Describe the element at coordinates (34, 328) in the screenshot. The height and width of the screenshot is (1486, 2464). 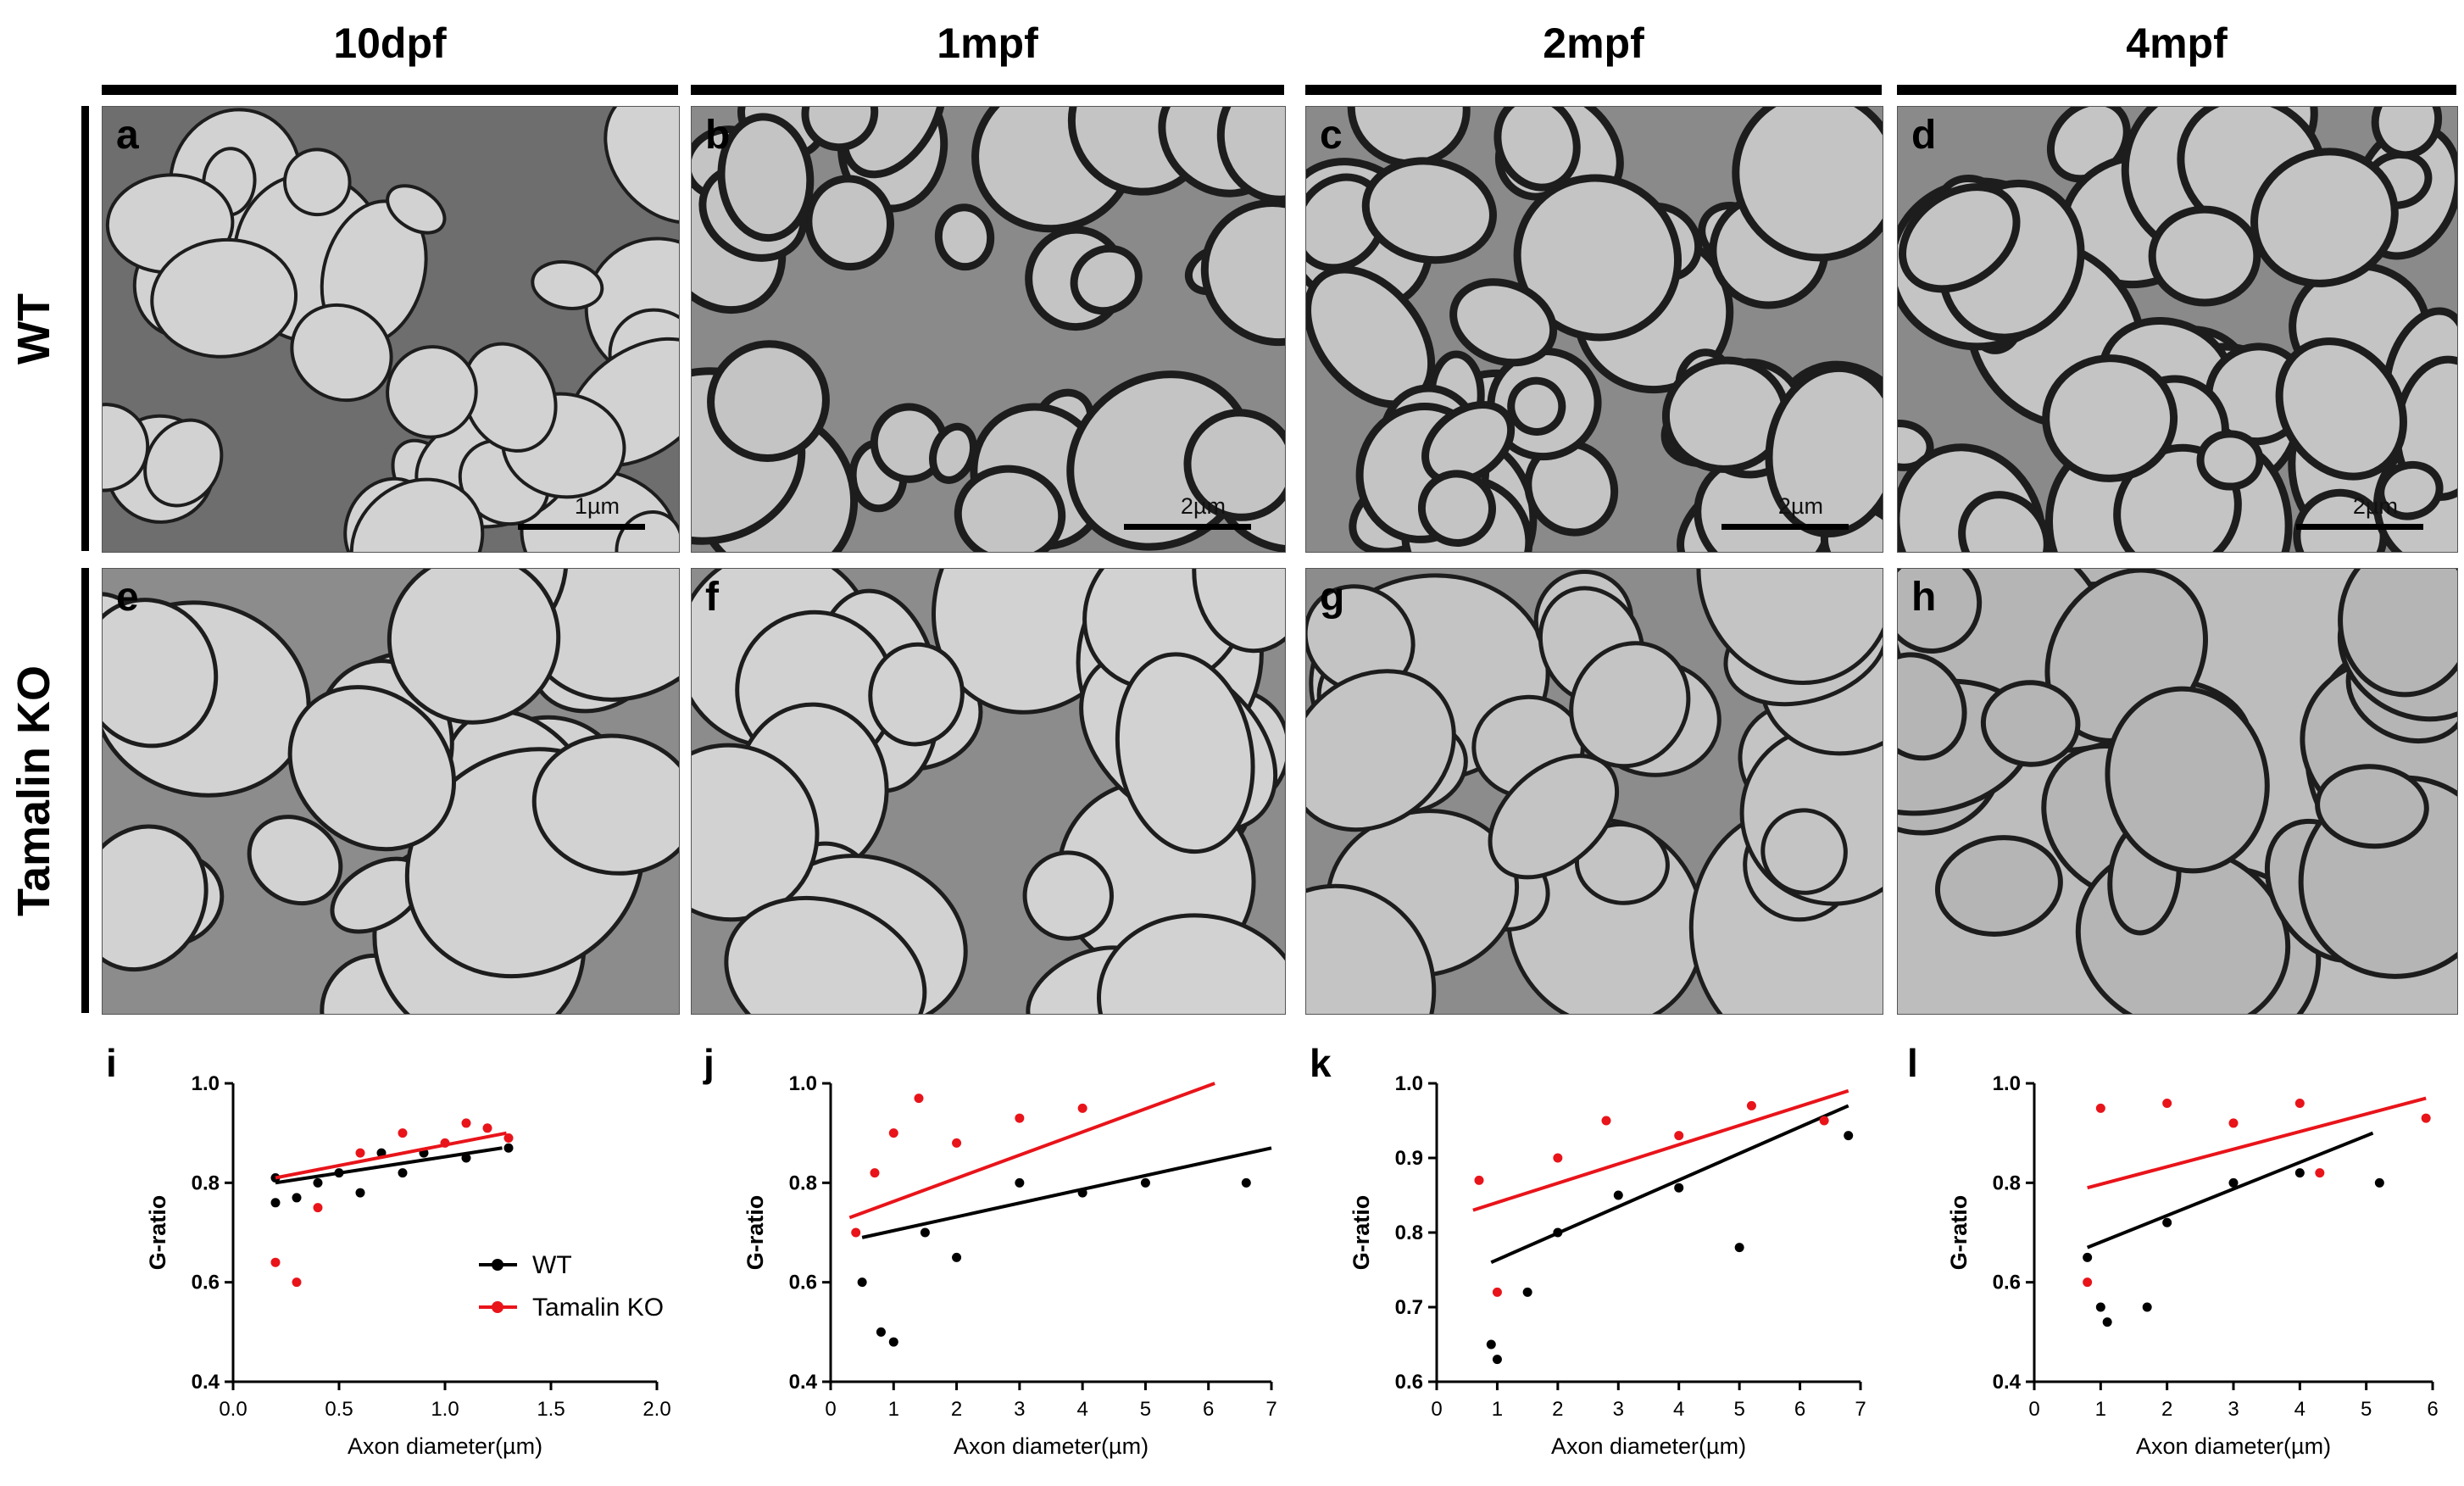
I see `row-label-wt: WT` at that location.